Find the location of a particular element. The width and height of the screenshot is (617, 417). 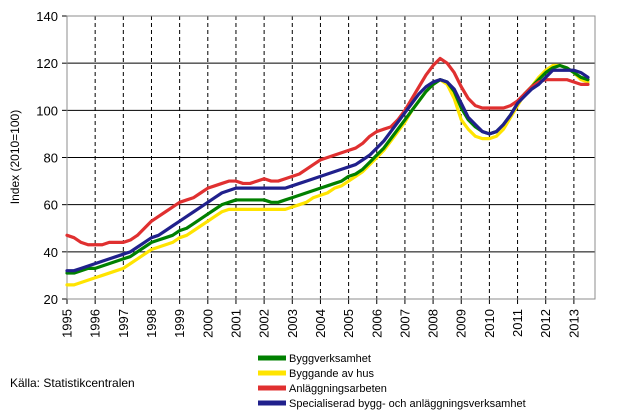

y-tick-label: 140 is located at coordinates (47, 16).